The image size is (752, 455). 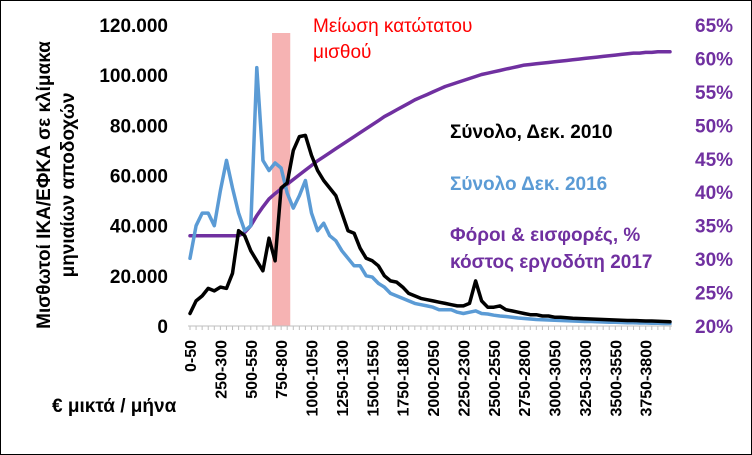 What do you see at coordinates (528, 184) in the screenshot?
I see `legend-2016: Σύνολο Δεκ. 2016` at bounding box center [528, 184].